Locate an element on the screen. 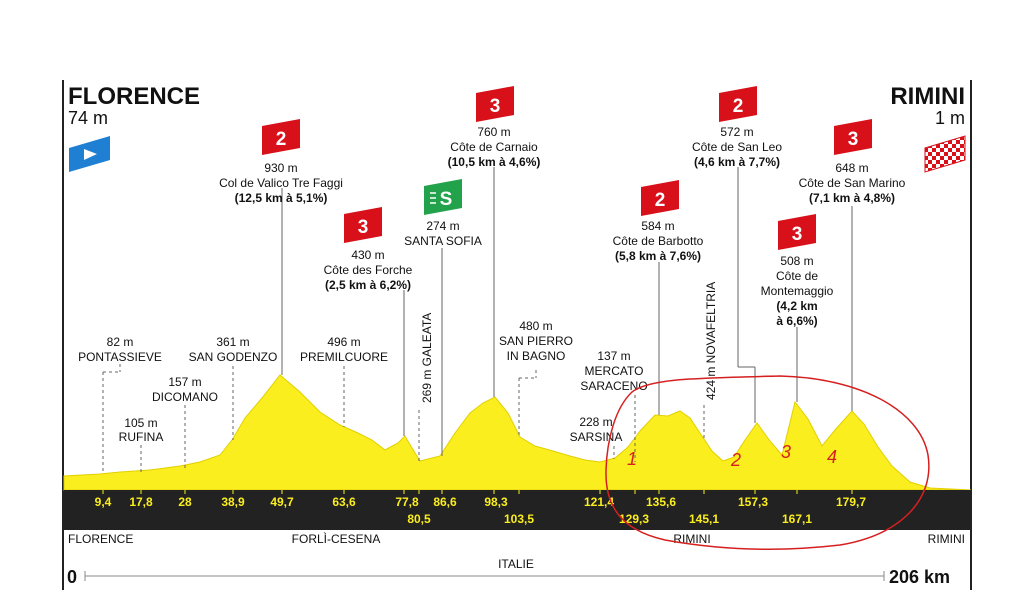 The width and height of the screenshot is (1024, 616). annotation-numbers: 1 2 3 4 is located at coordinates (732, 456).